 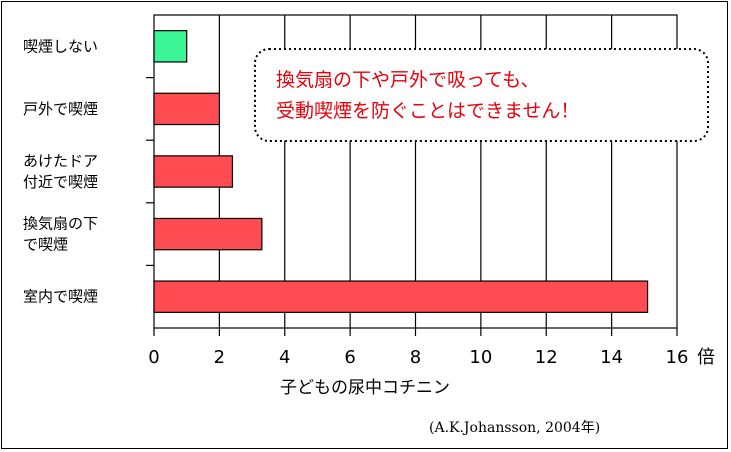 I want to click on x-tick-label: 2, so click(x=219, y=357).